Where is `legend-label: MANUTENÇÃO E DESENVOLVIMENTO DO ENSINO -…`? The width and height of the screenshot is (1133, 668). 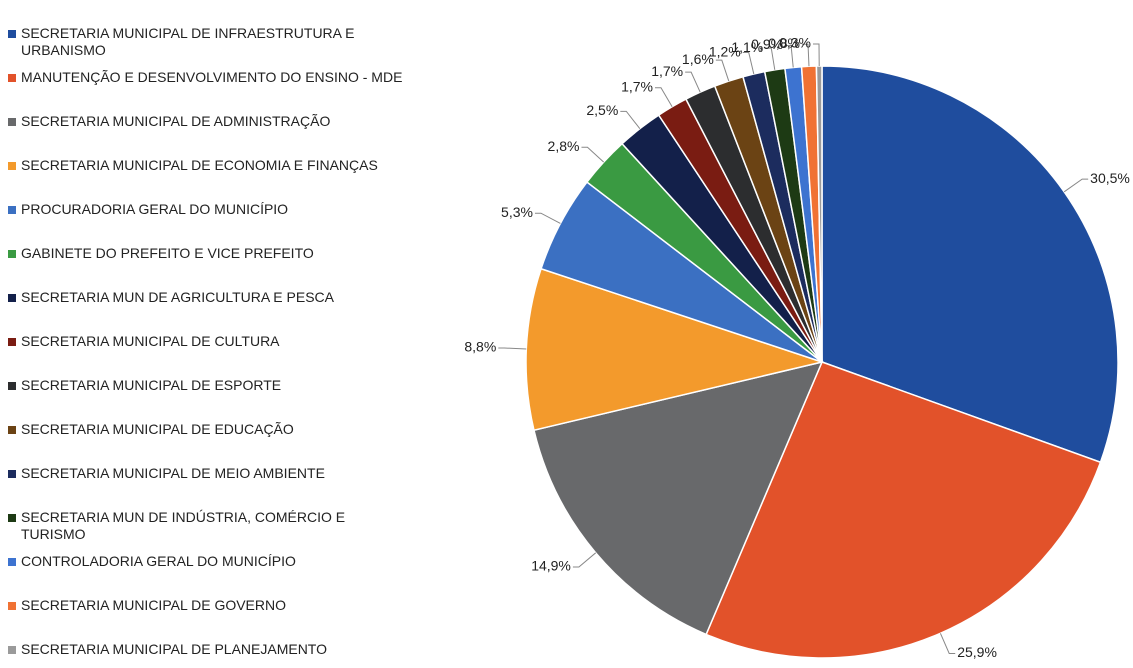 legend-label: MANUTENÇÃO E DESENVOLVIMENTO DO ENSINO -… is located at coordinates (212, 77).